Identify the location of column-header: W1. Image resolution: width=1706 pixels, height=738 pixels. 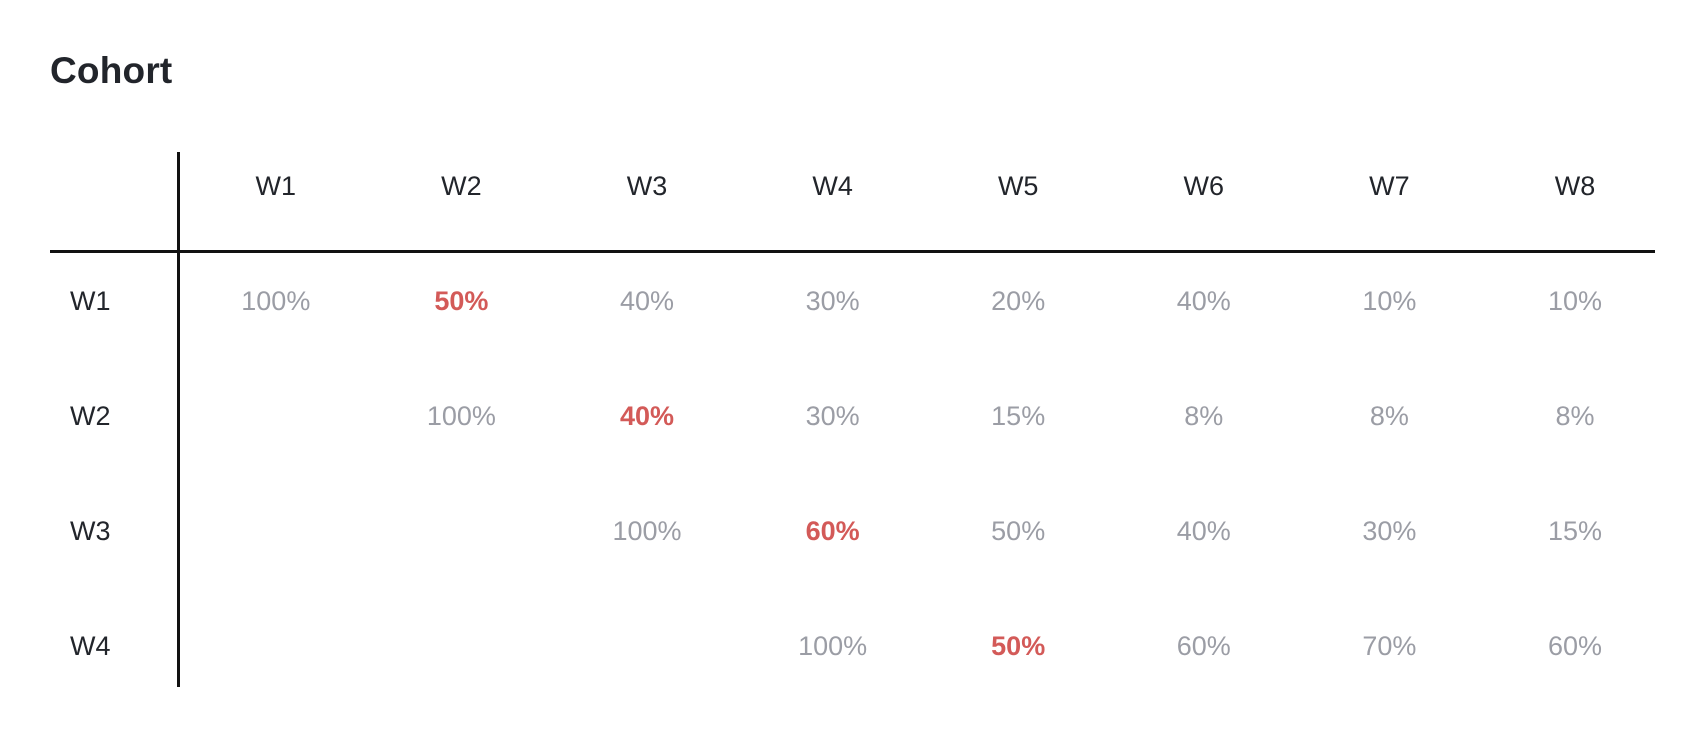
(276, 186).